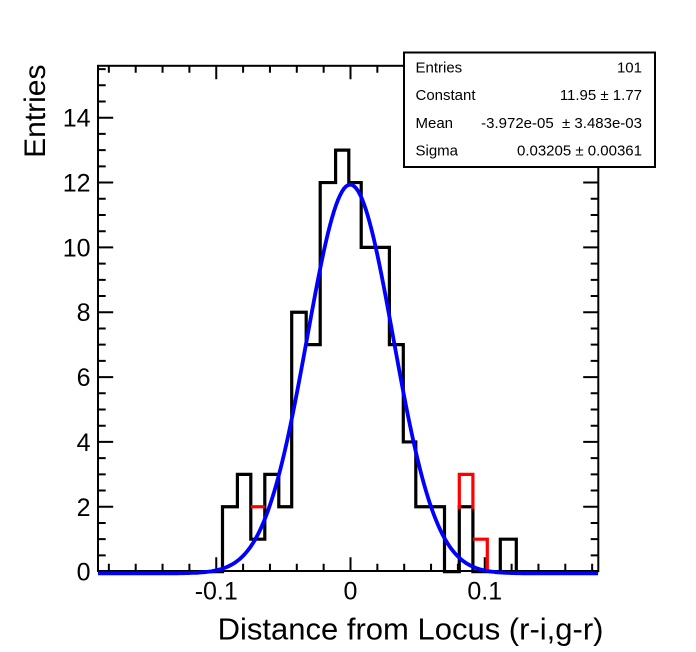 The height and width of the screenshot is (652, 696). I want to click on svg-text: 2, so click(84, 508).